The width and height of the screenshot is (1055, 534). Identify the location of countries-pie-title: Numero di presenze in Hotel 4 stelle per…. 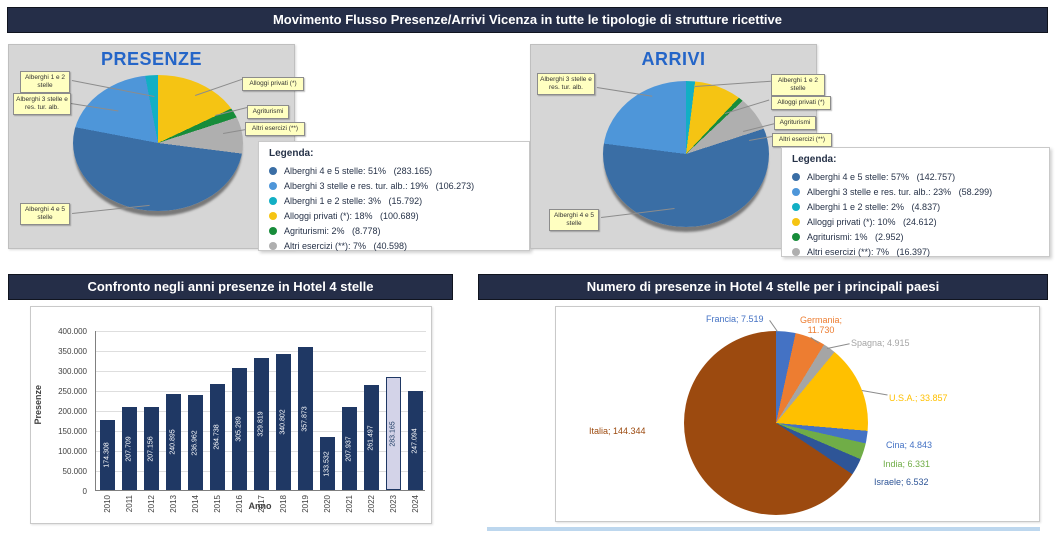
(763, 286).